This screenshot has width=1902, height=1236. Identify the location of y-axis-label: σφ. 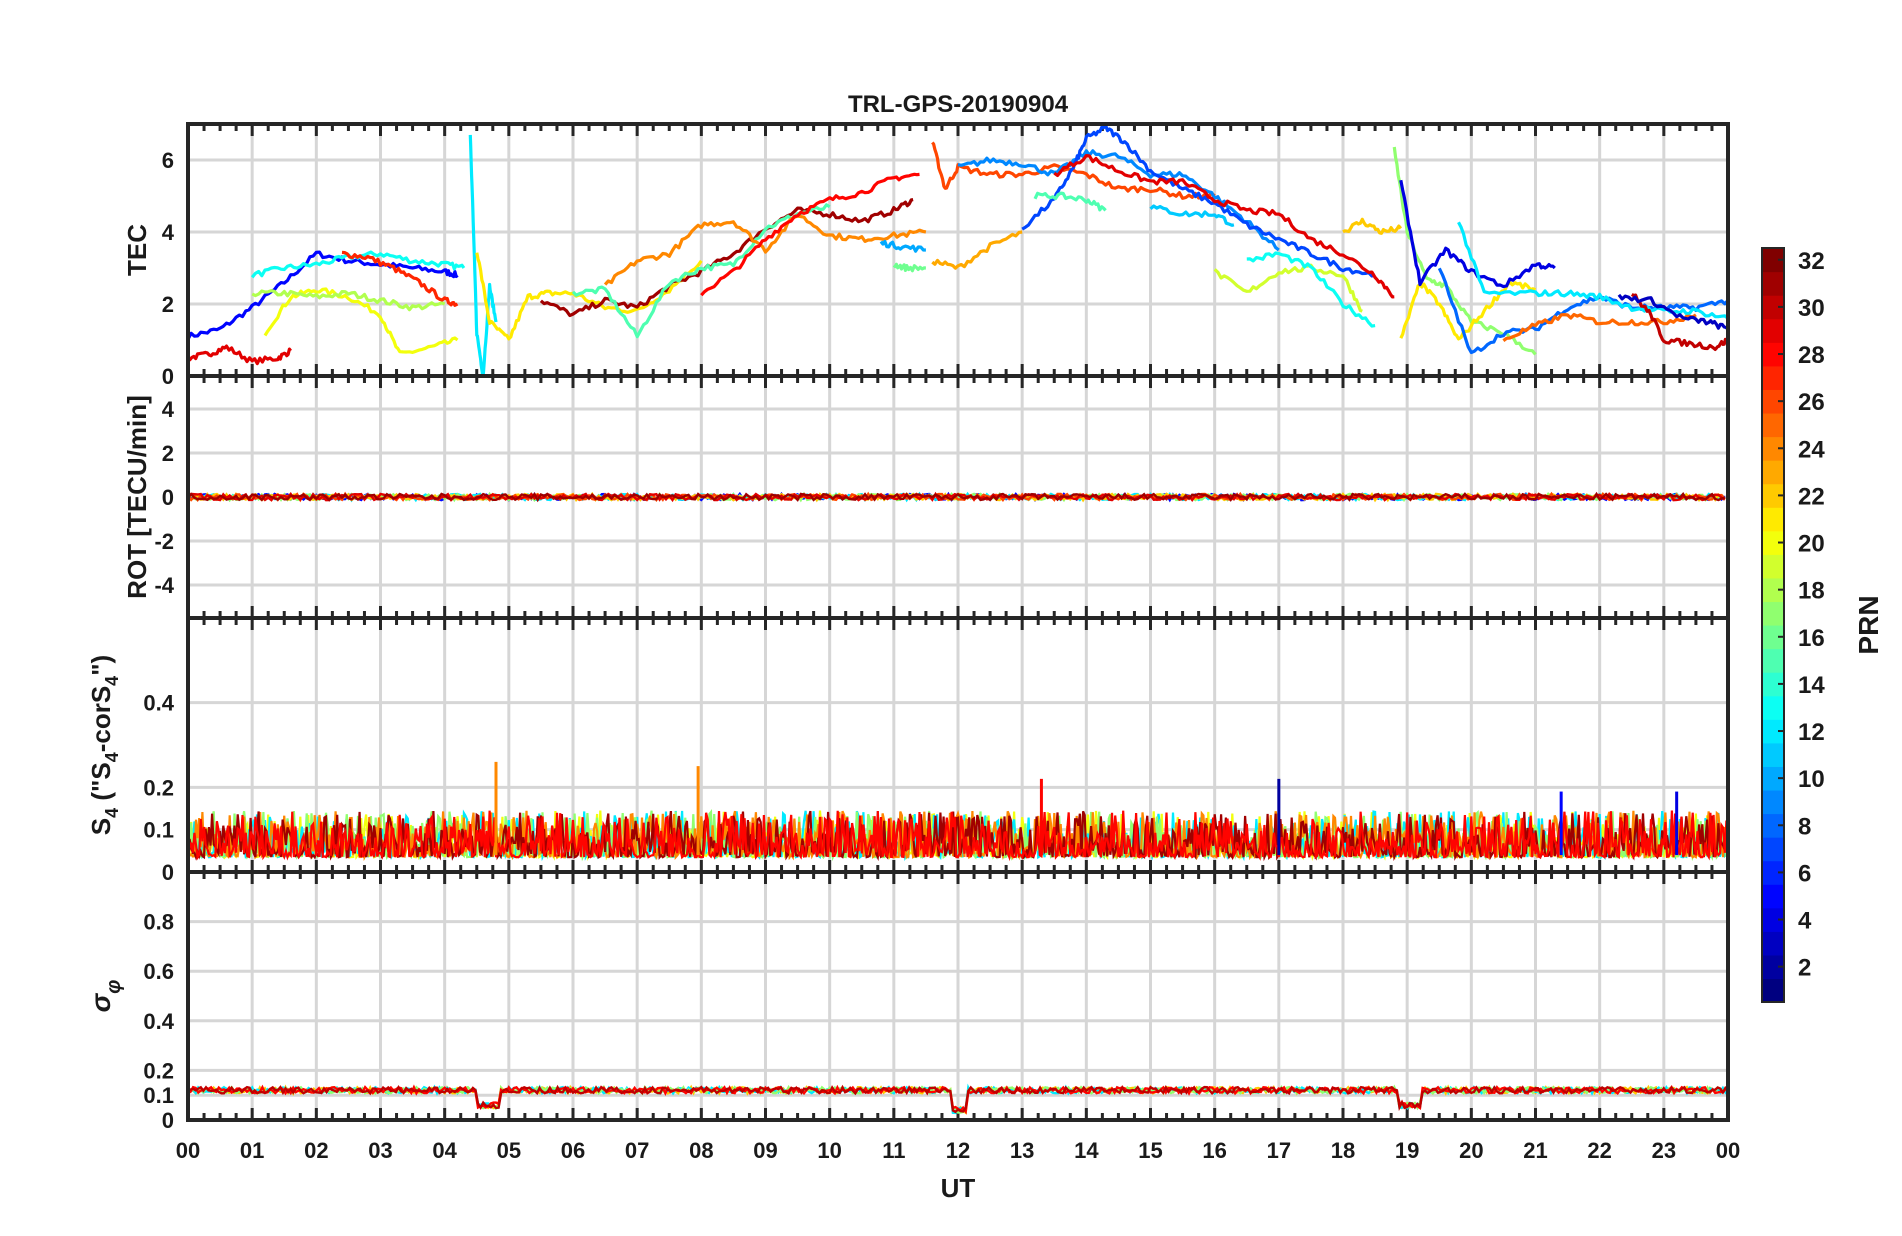
(105, 996).